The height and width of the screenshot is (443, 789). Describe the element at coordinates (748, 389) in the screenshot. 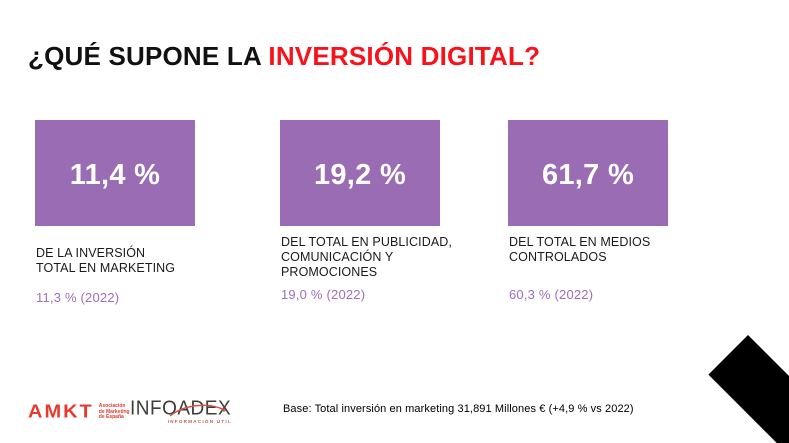

I see `corner-black-diamond` at that location.